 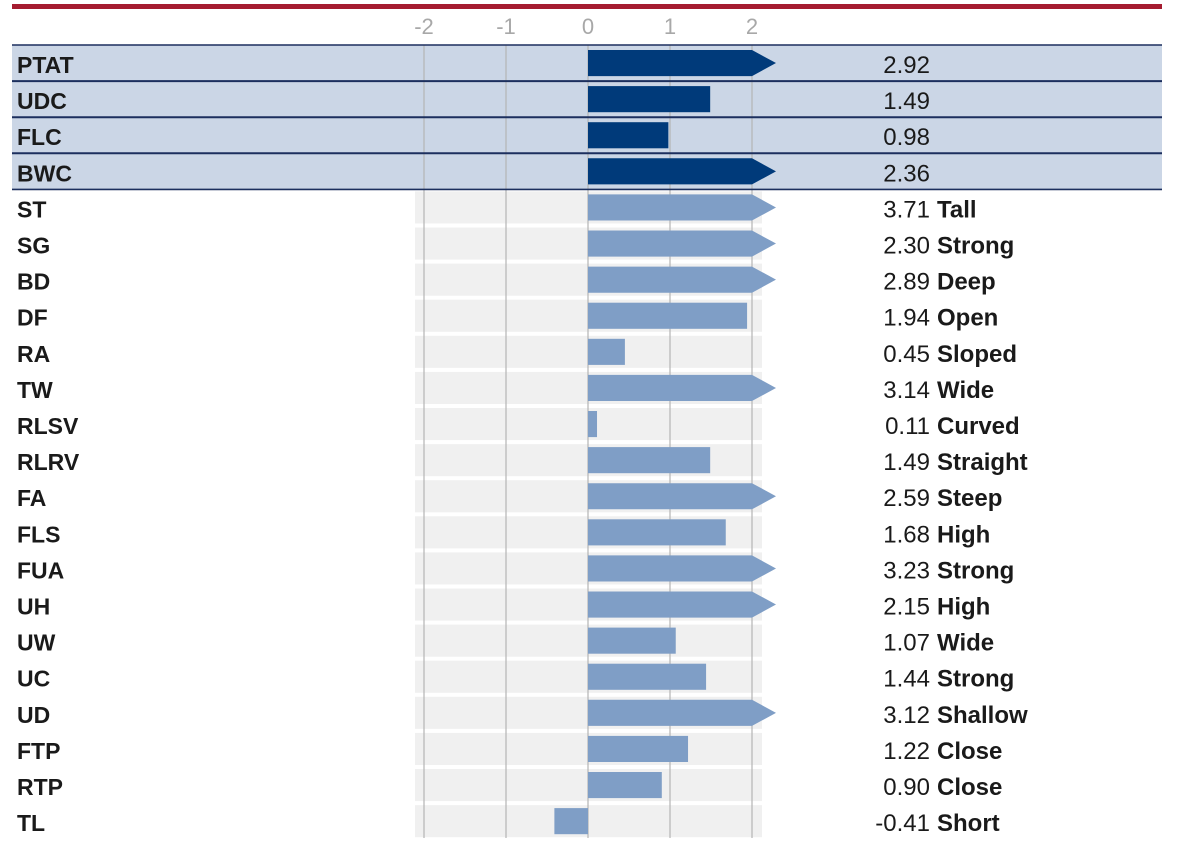 What do you see at coordinates (38, 534) in the screenshot?
I see `category-label: FLS` at bounding box center [38, 534].